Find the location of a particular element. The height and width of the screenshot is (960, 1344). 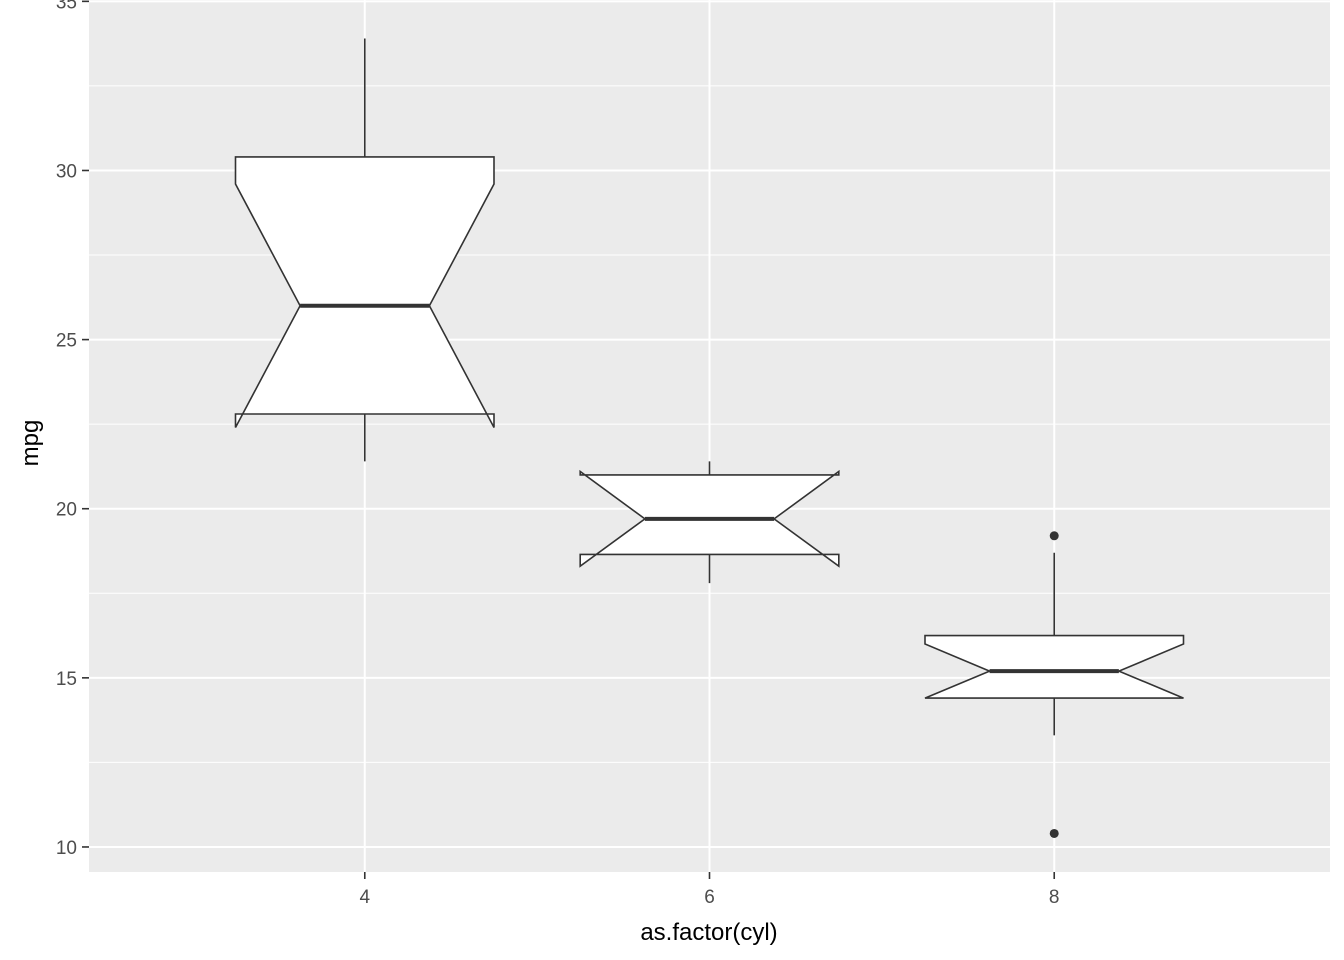

y-tick-label: 20 is located at coordinates (66, 510).